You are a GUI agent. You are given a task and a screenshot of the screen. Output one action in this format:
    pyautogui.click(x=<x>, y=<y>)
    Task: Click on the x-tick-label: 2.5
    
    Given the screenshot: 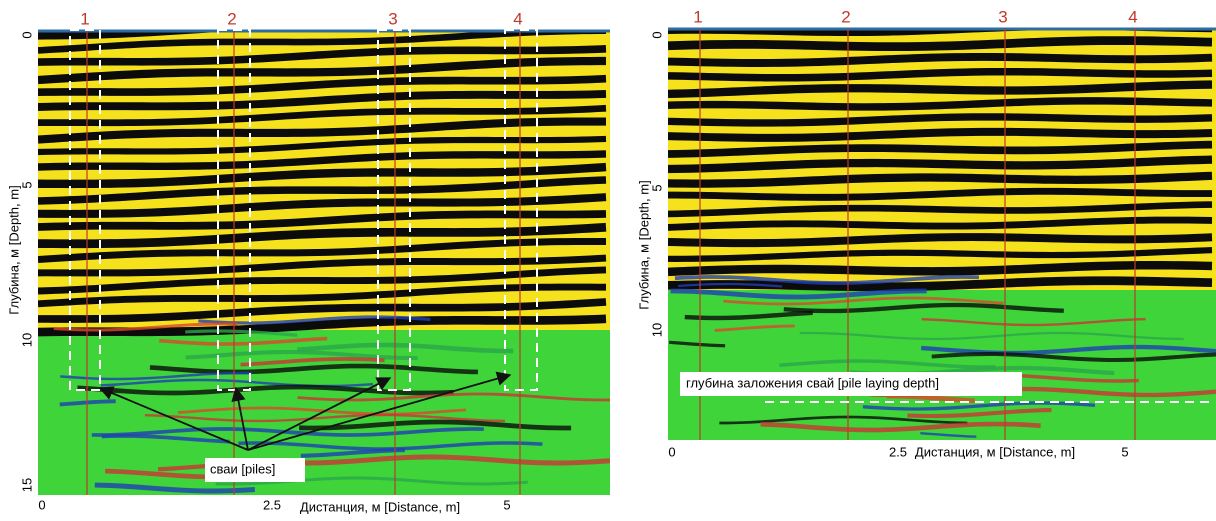 What is the action you would take?
    pyautogui.click(x=272, y=504)
    